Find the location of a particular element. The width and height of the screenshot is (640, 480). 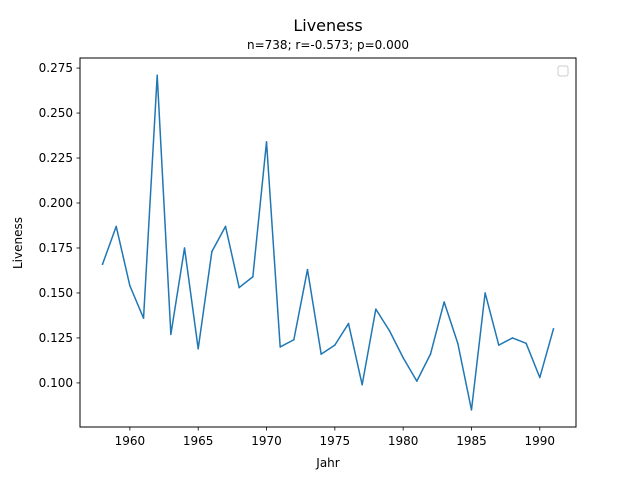

x-axis-label: Jahr is located at coordinates (327, 463).